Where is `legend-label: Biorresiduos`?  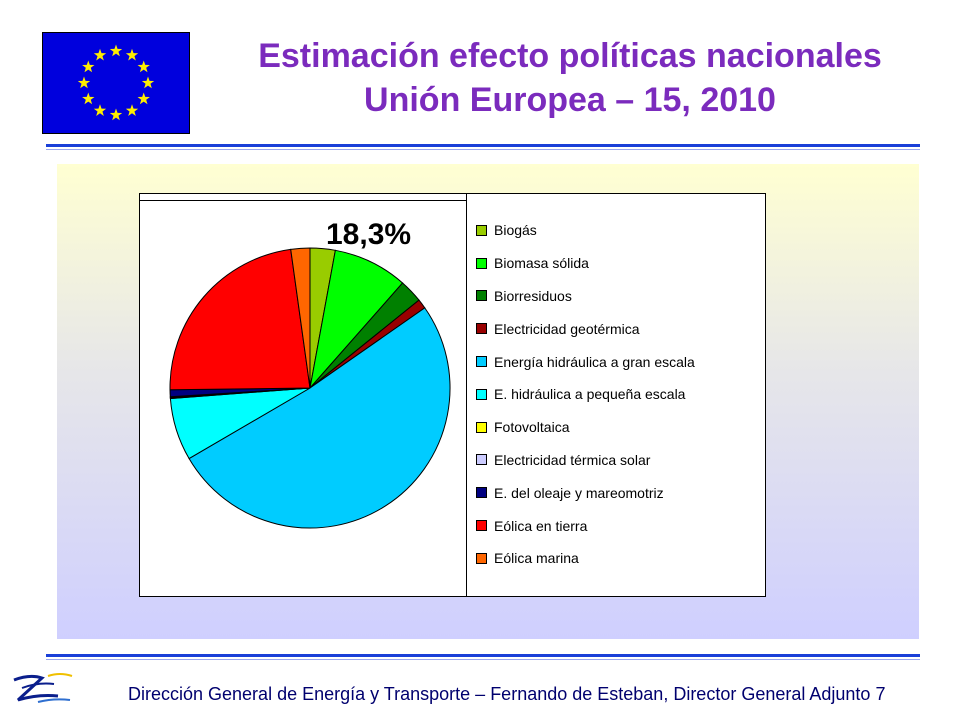 legend-label: Biorresiduos is located at coordinates (533, 295).